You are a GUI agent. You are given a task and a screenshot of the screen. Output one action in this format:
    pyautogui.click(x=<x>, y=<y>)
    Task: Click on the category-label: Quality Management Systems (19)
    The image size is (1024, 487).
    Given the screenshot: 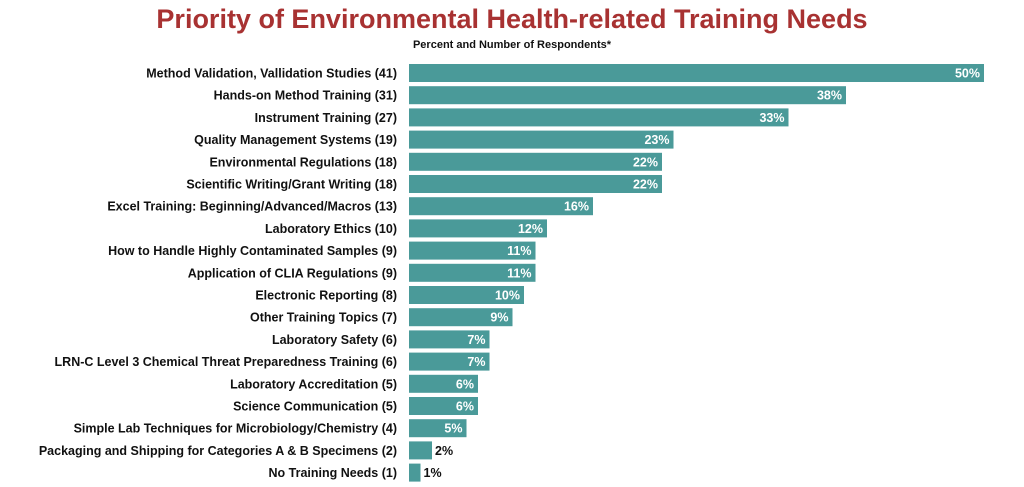 What is the action you would take?
    pyautogui.click(x=295, y=140)
    